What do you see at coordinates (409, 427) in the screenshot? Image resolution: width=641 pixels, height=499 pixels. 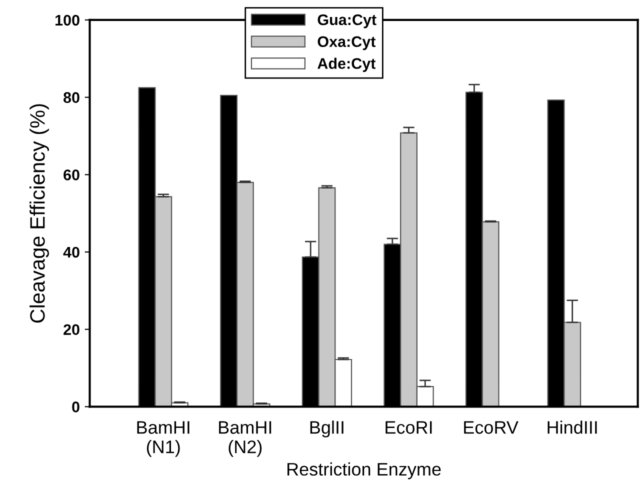 I see `x-tick-label: EcoRI` at bounding box center [409, 427].